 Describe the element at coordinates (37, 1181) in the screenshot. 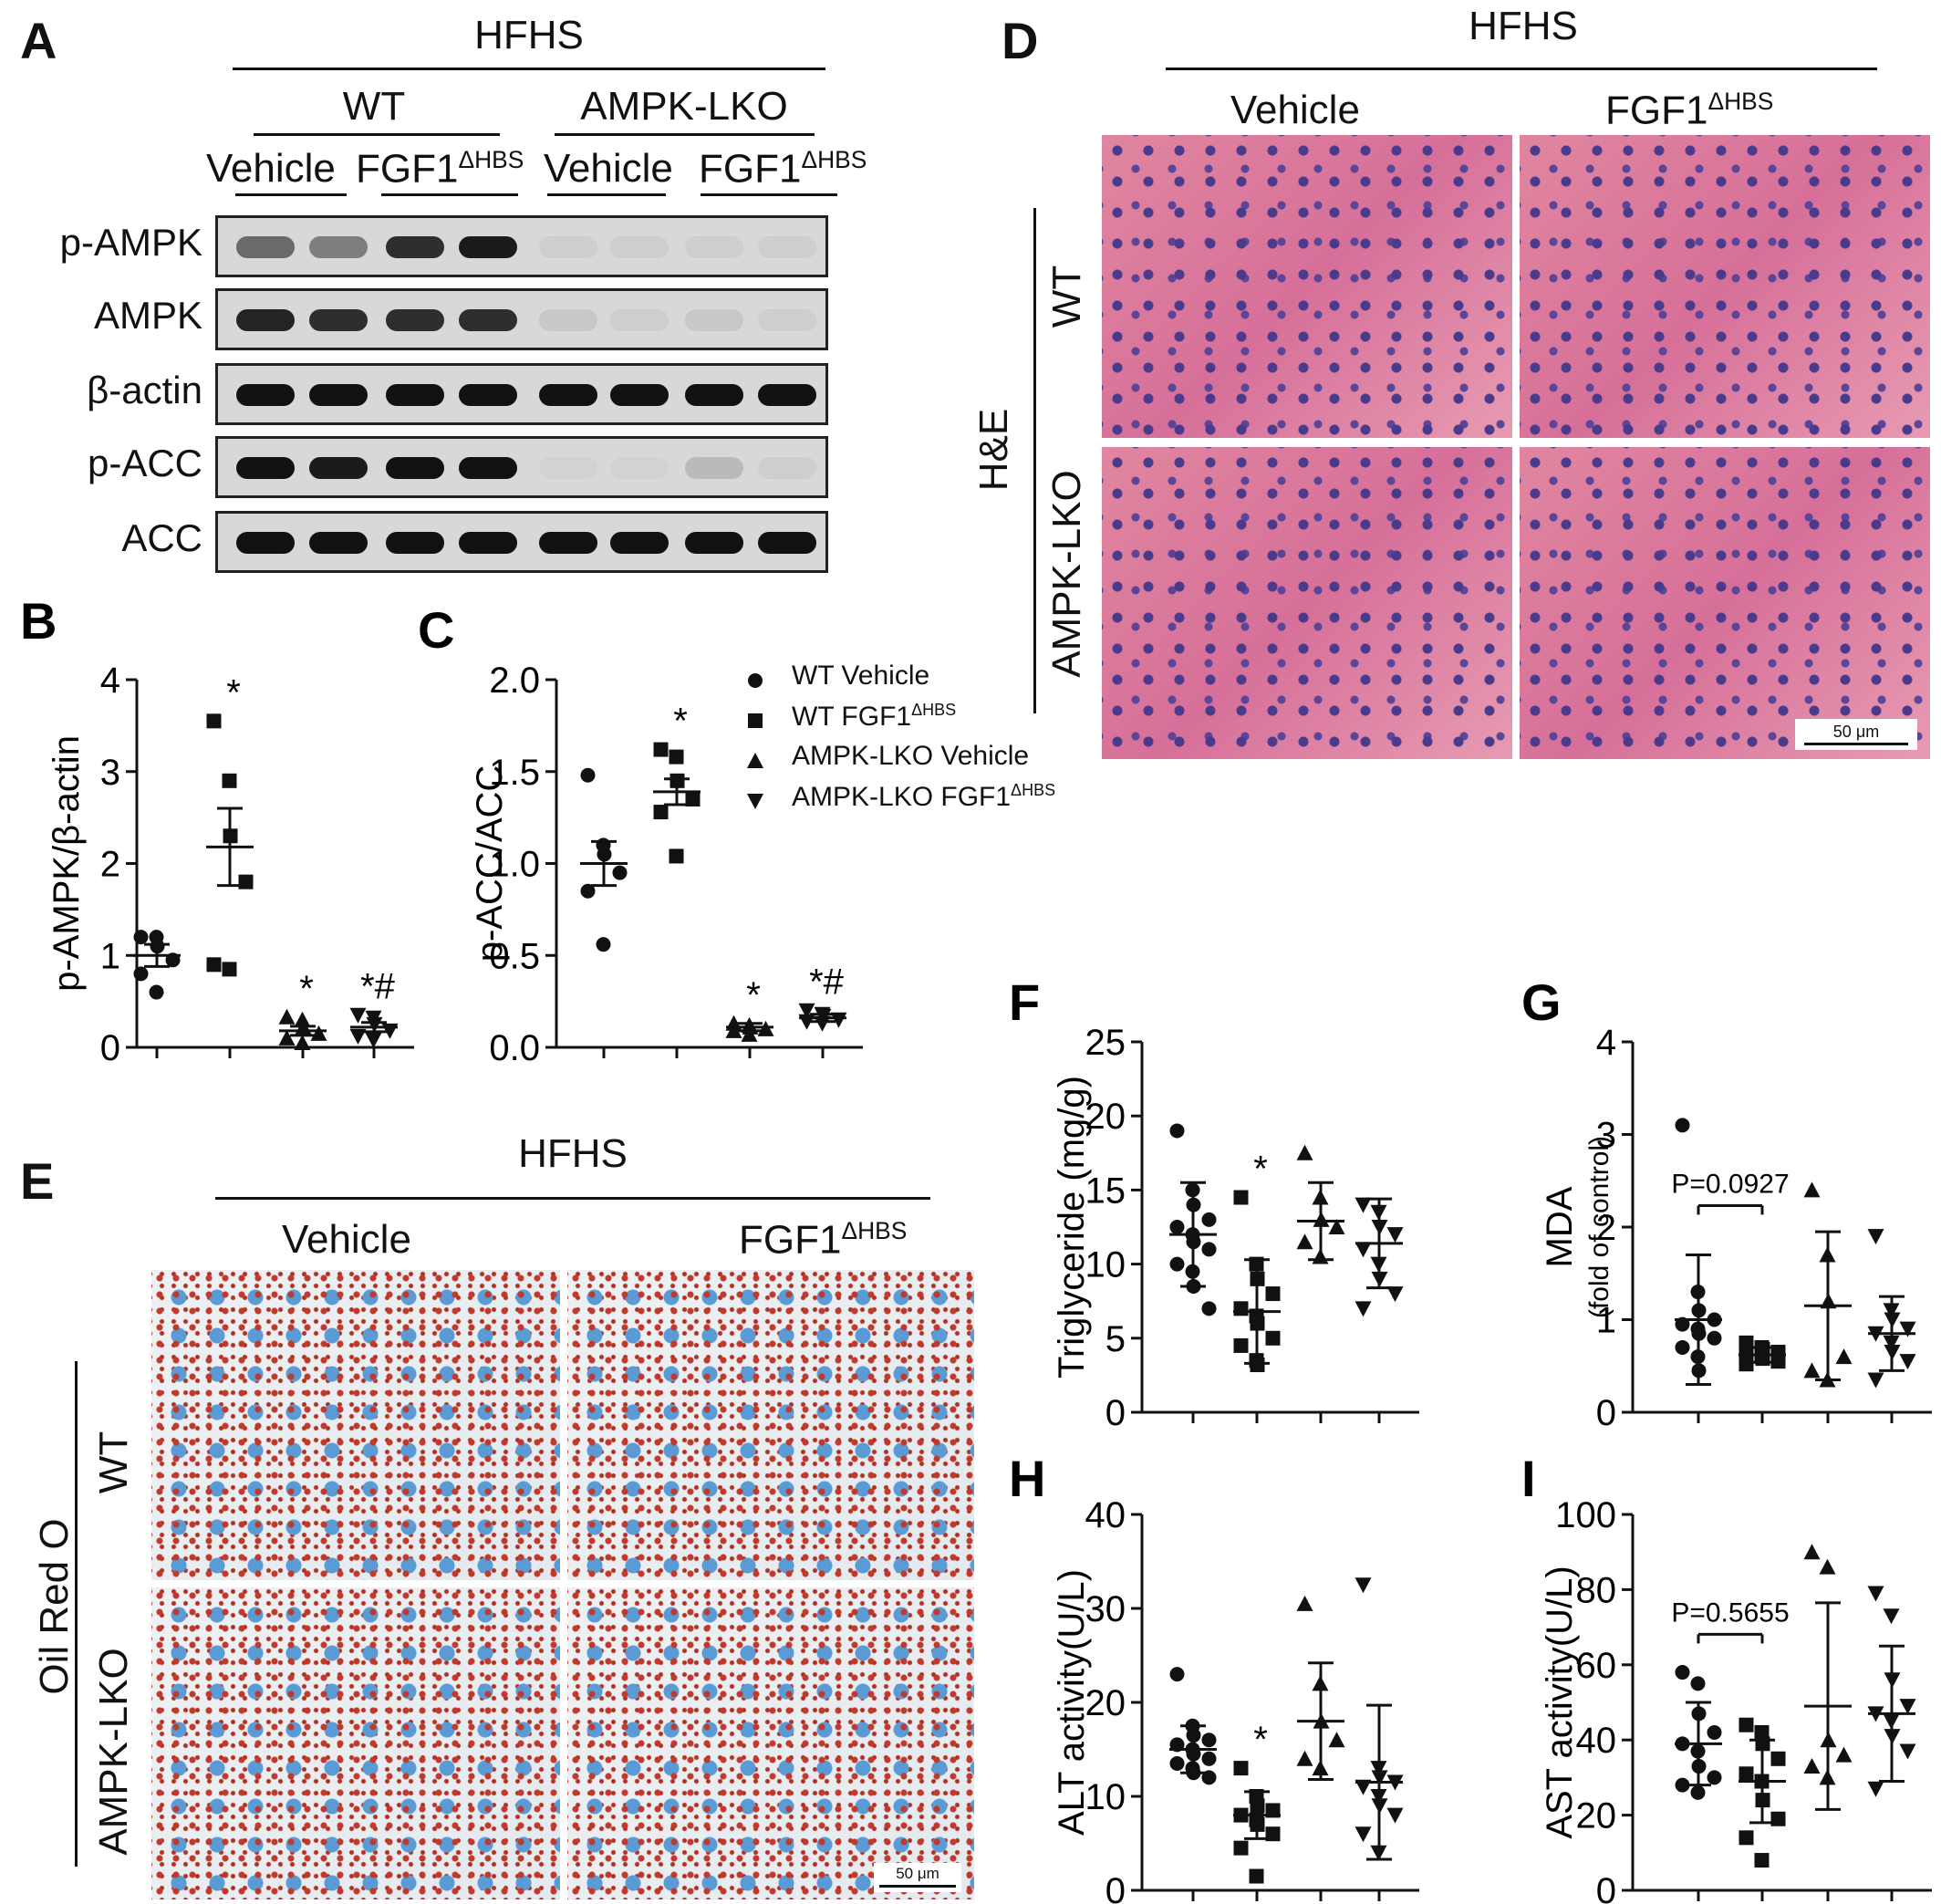

I see `panel-e-letter: E` at that location.